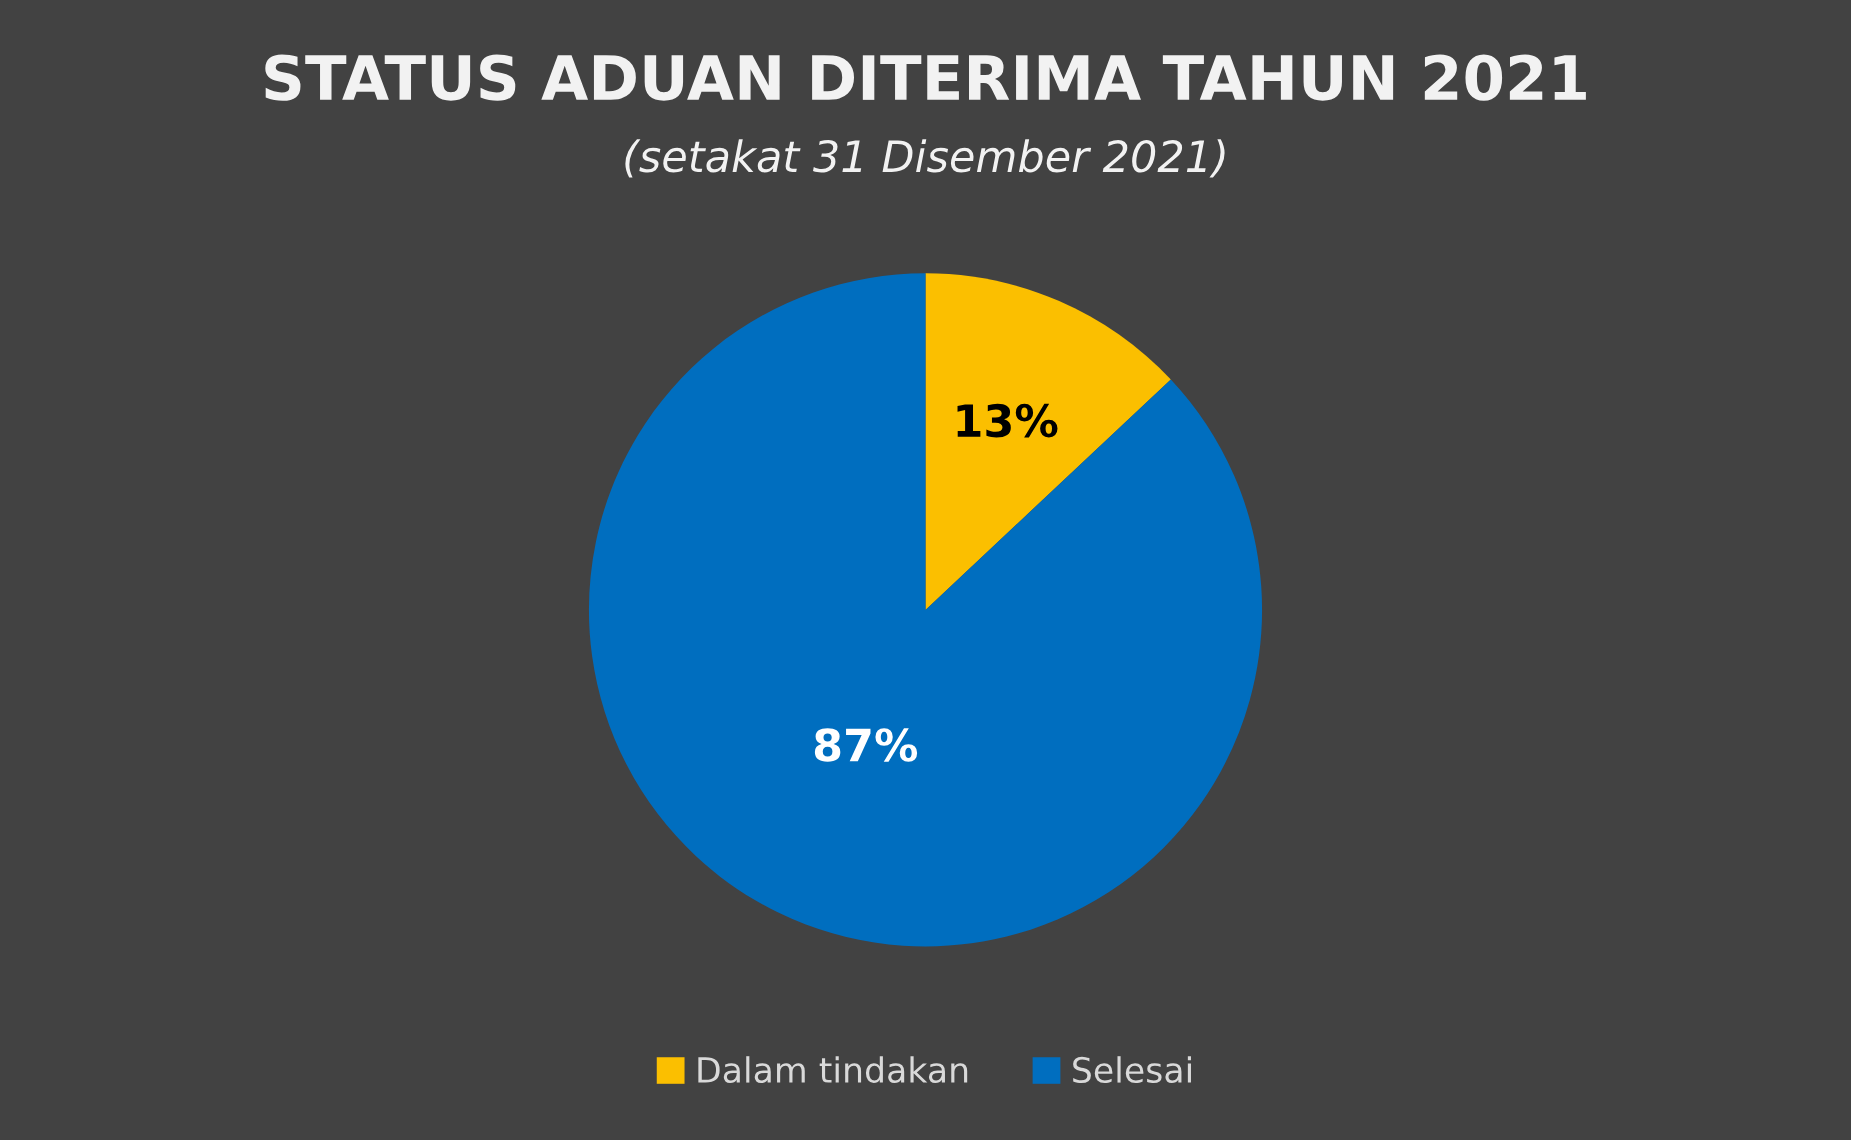 The width and height of the screenshot is (1851, 1140). What do you see at coordinates (833, 1070) in the screenshot?
I see `legend-label: Dalam tindakan` at bounding box center [833, 1070].